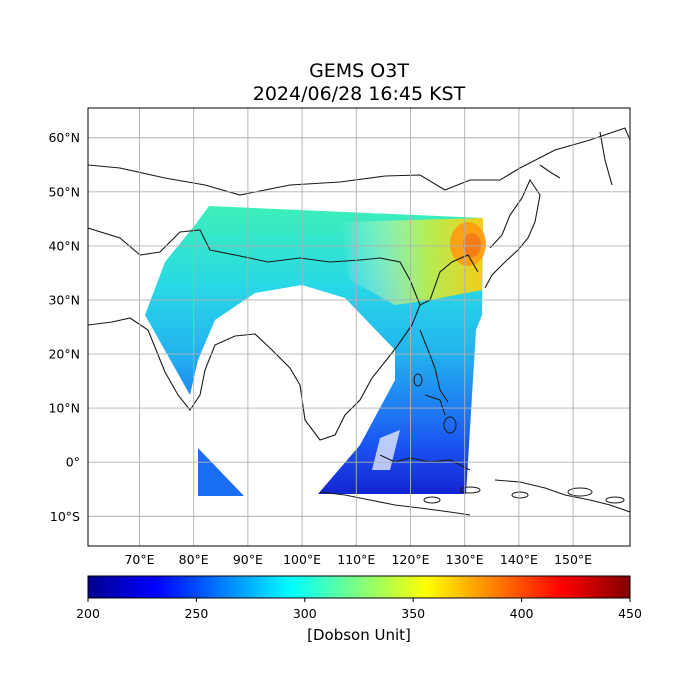 The height and width of the screenshot is (700, 700). What do you see at coordinates (359, 94) in the screenshot?
I see `title-line-2: 2024/06/28 16:45 KST` at bounding box center [359, 94].